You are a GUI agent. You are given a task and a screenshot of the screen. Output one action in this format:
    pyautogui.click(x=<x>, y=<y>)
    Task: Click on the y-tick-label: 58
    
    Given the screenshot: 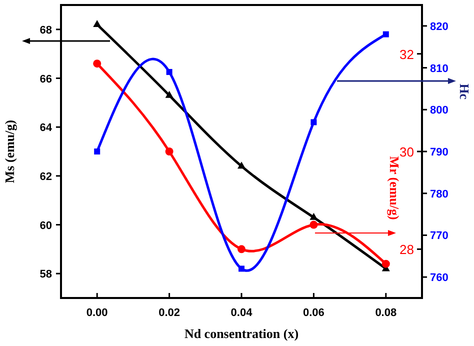 What is the action you would take?
    pyautogui.click(x=46, y=274)
    